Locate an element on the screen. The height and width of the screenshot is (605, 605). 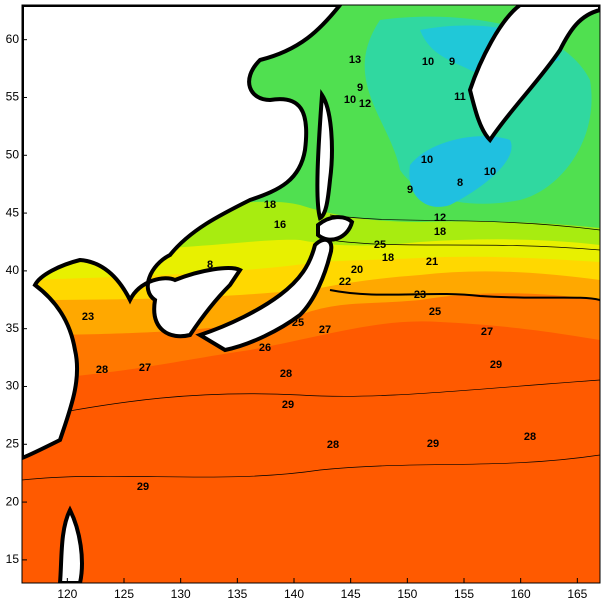
y-tick-label: 40 is located at coordinates (13, 270).